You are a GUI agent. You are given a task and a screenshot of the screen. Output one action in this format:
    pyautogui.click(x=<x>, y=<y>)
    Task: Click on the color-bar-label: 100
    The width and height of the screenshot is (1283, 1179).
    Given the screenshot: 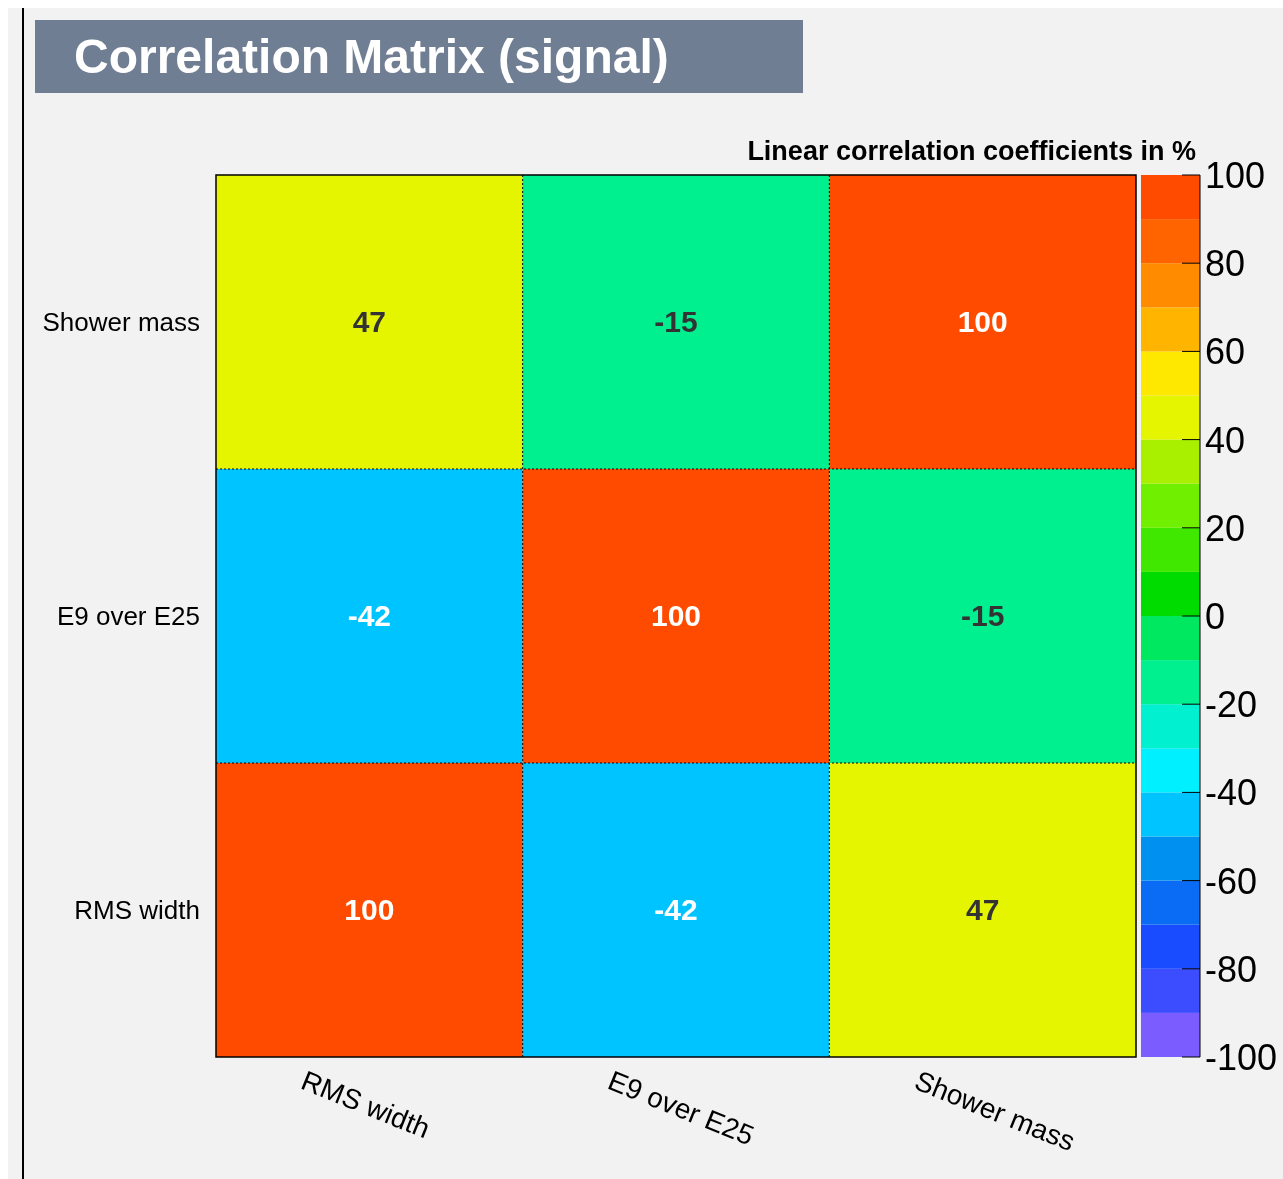 What is the action you would take?
    pyautogui.click(x=1235, y=175)
    